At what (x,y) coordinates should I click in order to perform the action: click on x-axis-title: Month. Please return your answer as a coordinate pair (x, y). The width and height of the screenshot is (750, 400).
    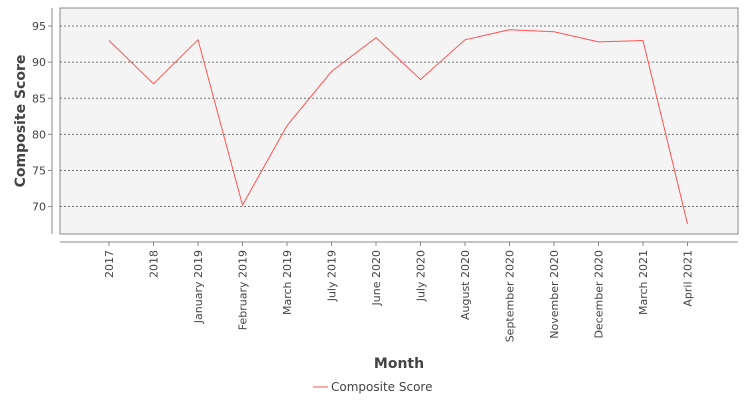
    Looking at the image, I should click on (399, 364).